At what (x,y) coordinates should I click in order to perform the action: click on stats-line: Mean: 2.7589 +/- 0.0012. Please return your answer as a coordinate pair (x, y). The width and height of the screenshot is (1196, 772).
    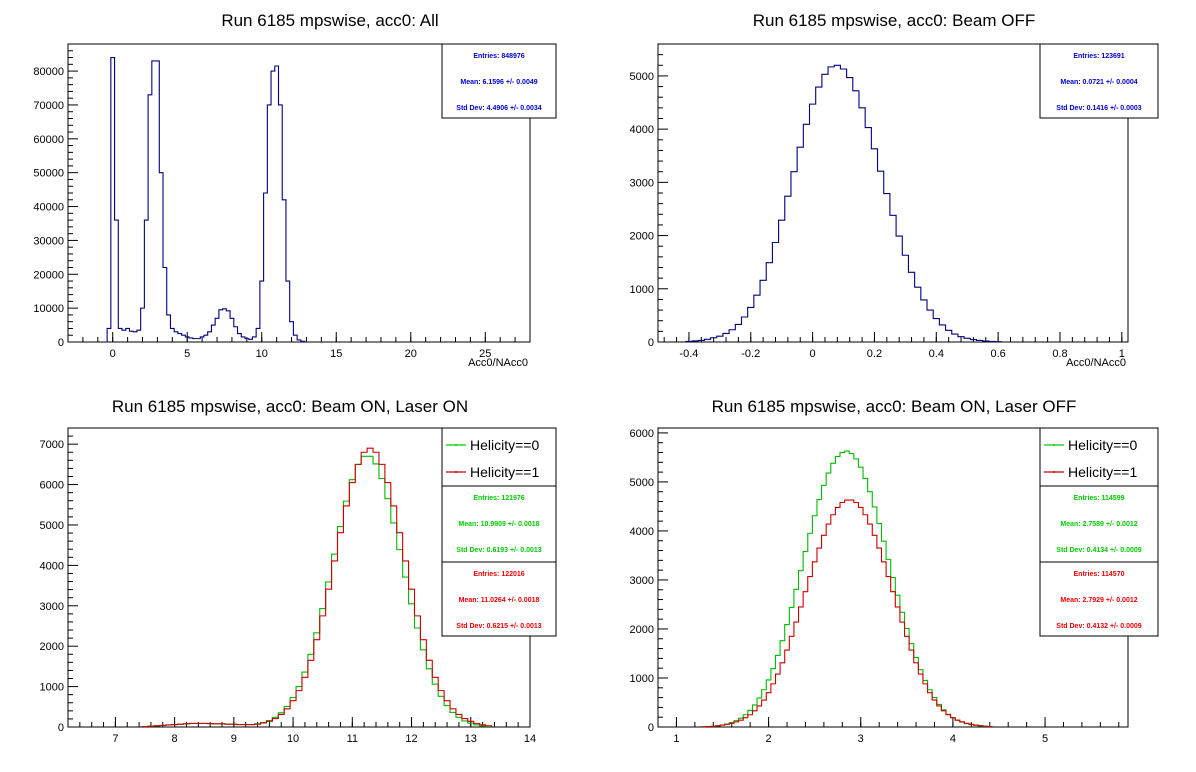
    Looking at the image, I should click on (1098, 524).